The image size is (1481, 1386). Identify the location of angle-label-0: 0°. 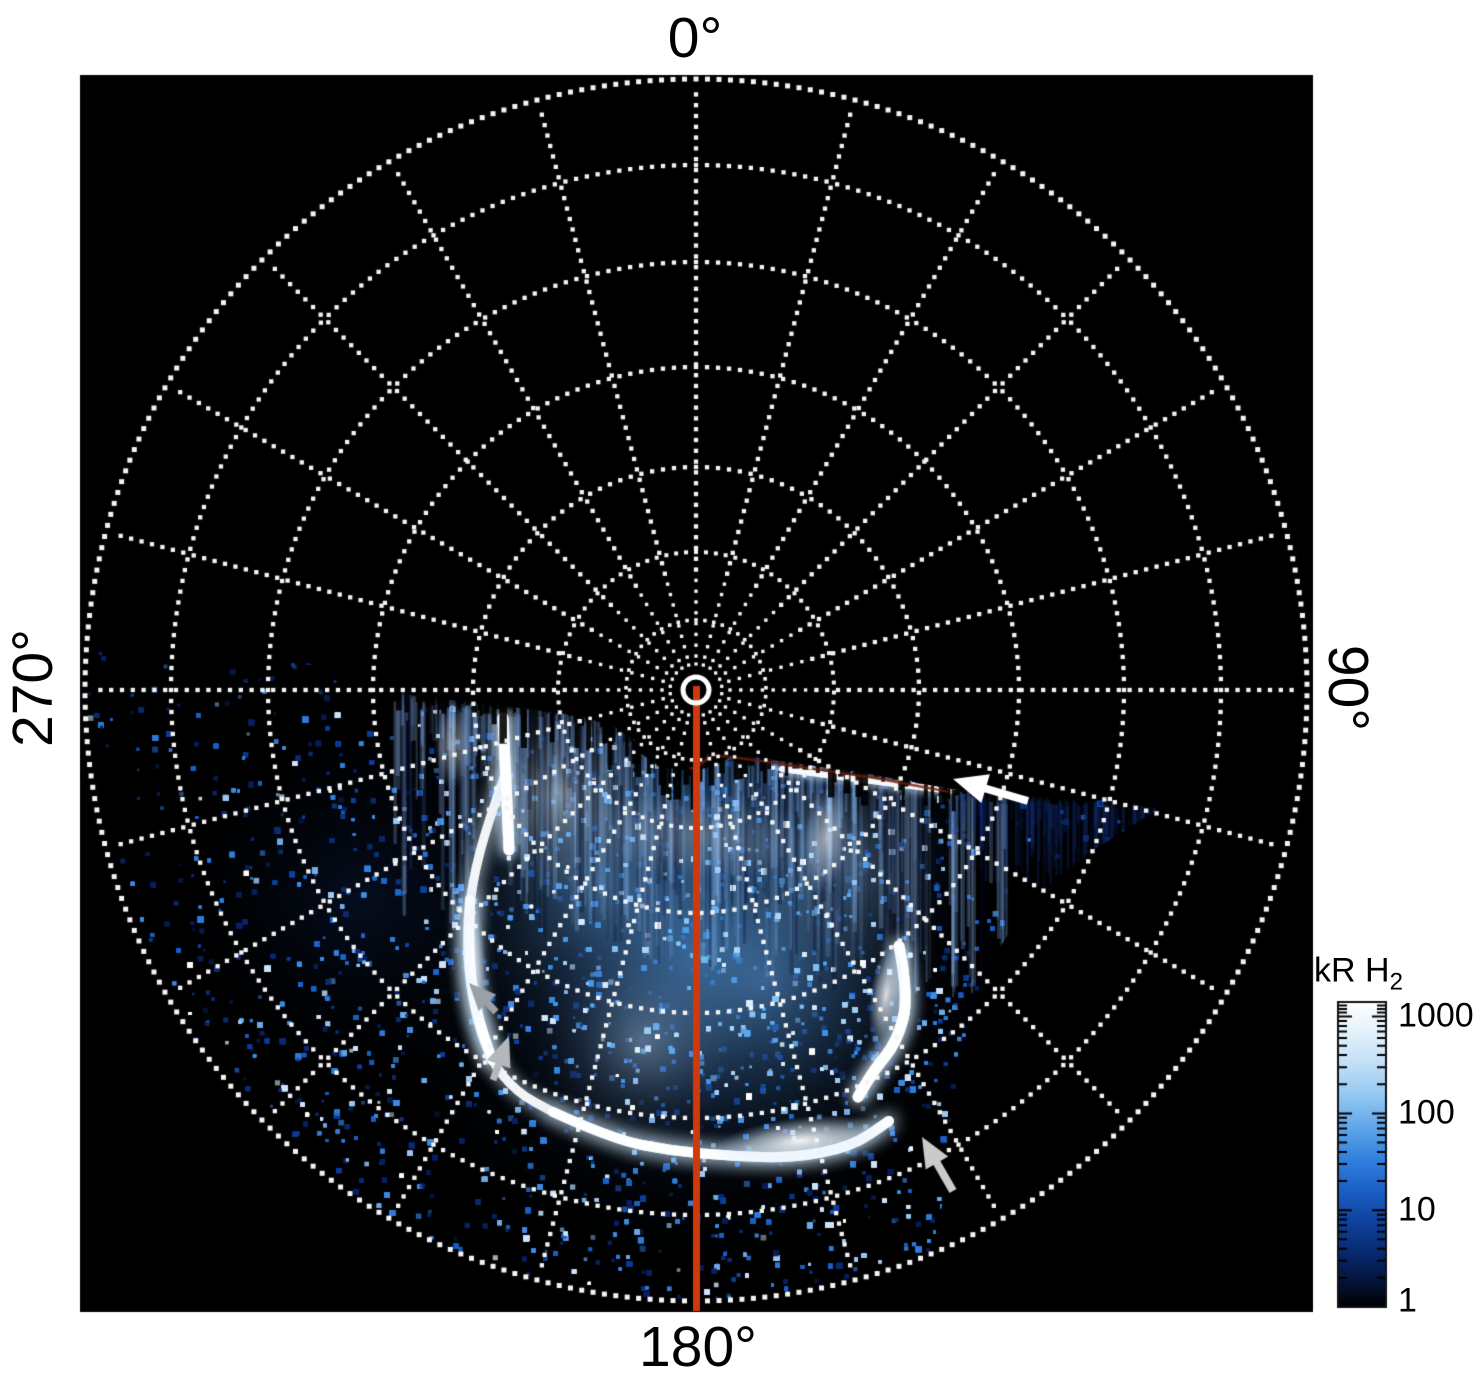
(695, 38).